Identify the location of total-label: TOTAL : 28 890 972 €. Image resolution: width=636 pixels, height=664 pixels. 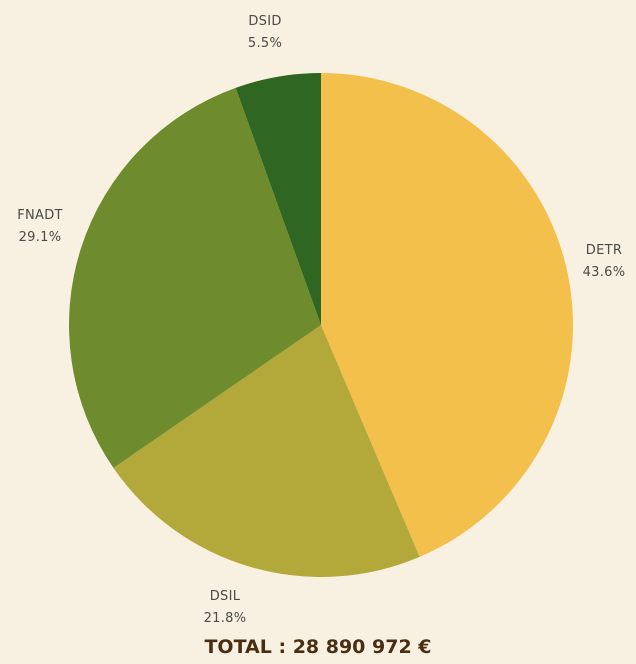
(318, 647).